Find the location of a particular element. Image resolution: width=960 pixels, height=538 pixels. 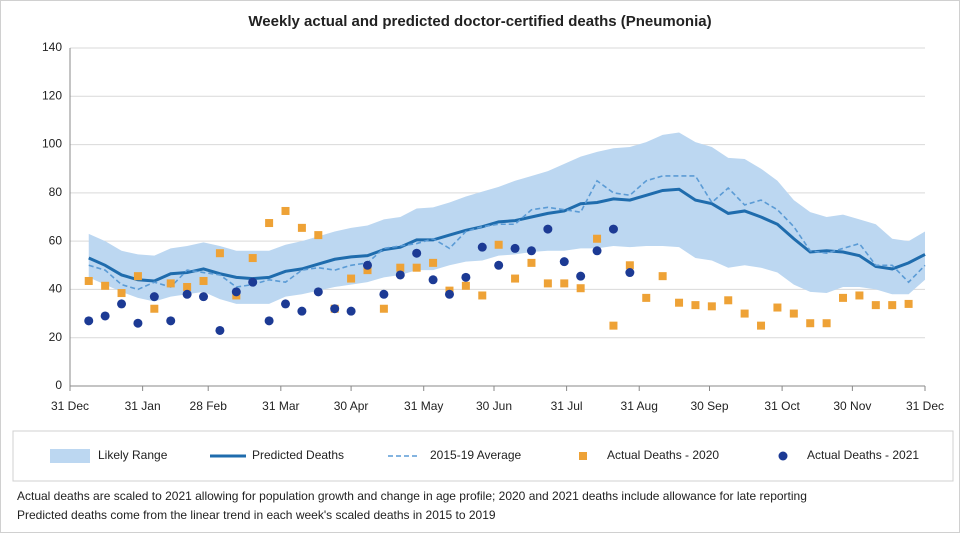

legend-label: Actual Deaths - 2021 is located at coordinates (863, 455).